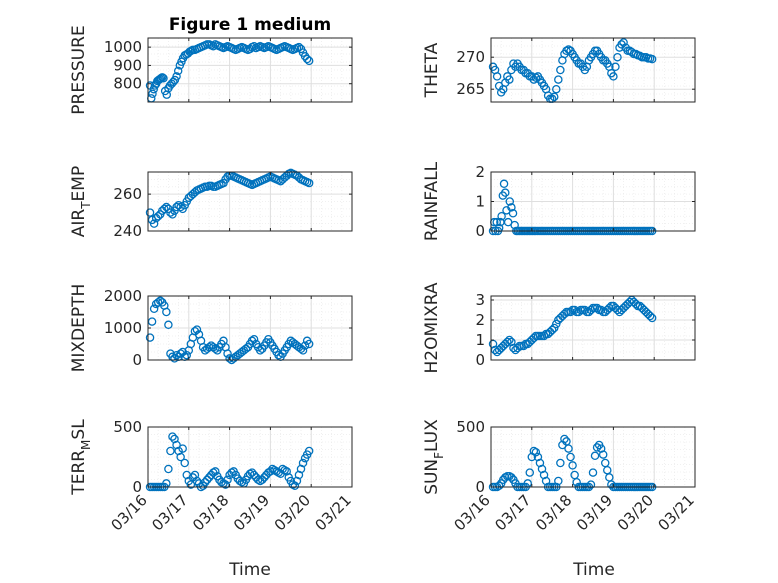 This screenshot has height=583, width=778. What do you see at coordinates (480, 320) in the screenshot?
I see `y-tick-label: 2` at bounding box center [480, 320].